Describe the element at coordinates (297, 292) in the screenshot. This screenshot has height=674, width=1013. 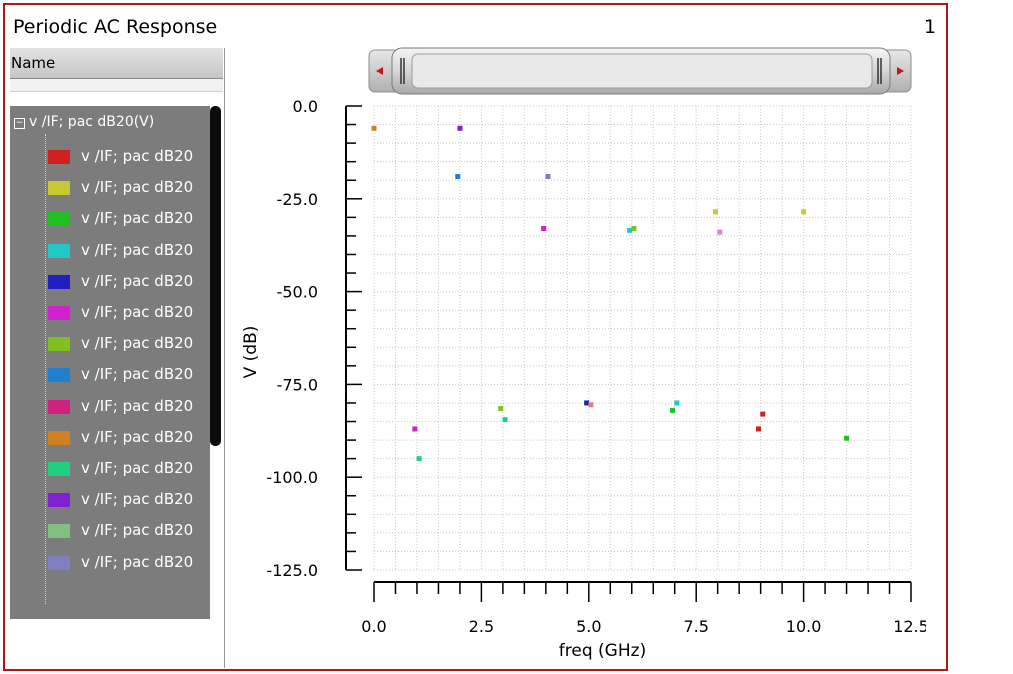
I see `y-tick-label: -50.0` at that location.